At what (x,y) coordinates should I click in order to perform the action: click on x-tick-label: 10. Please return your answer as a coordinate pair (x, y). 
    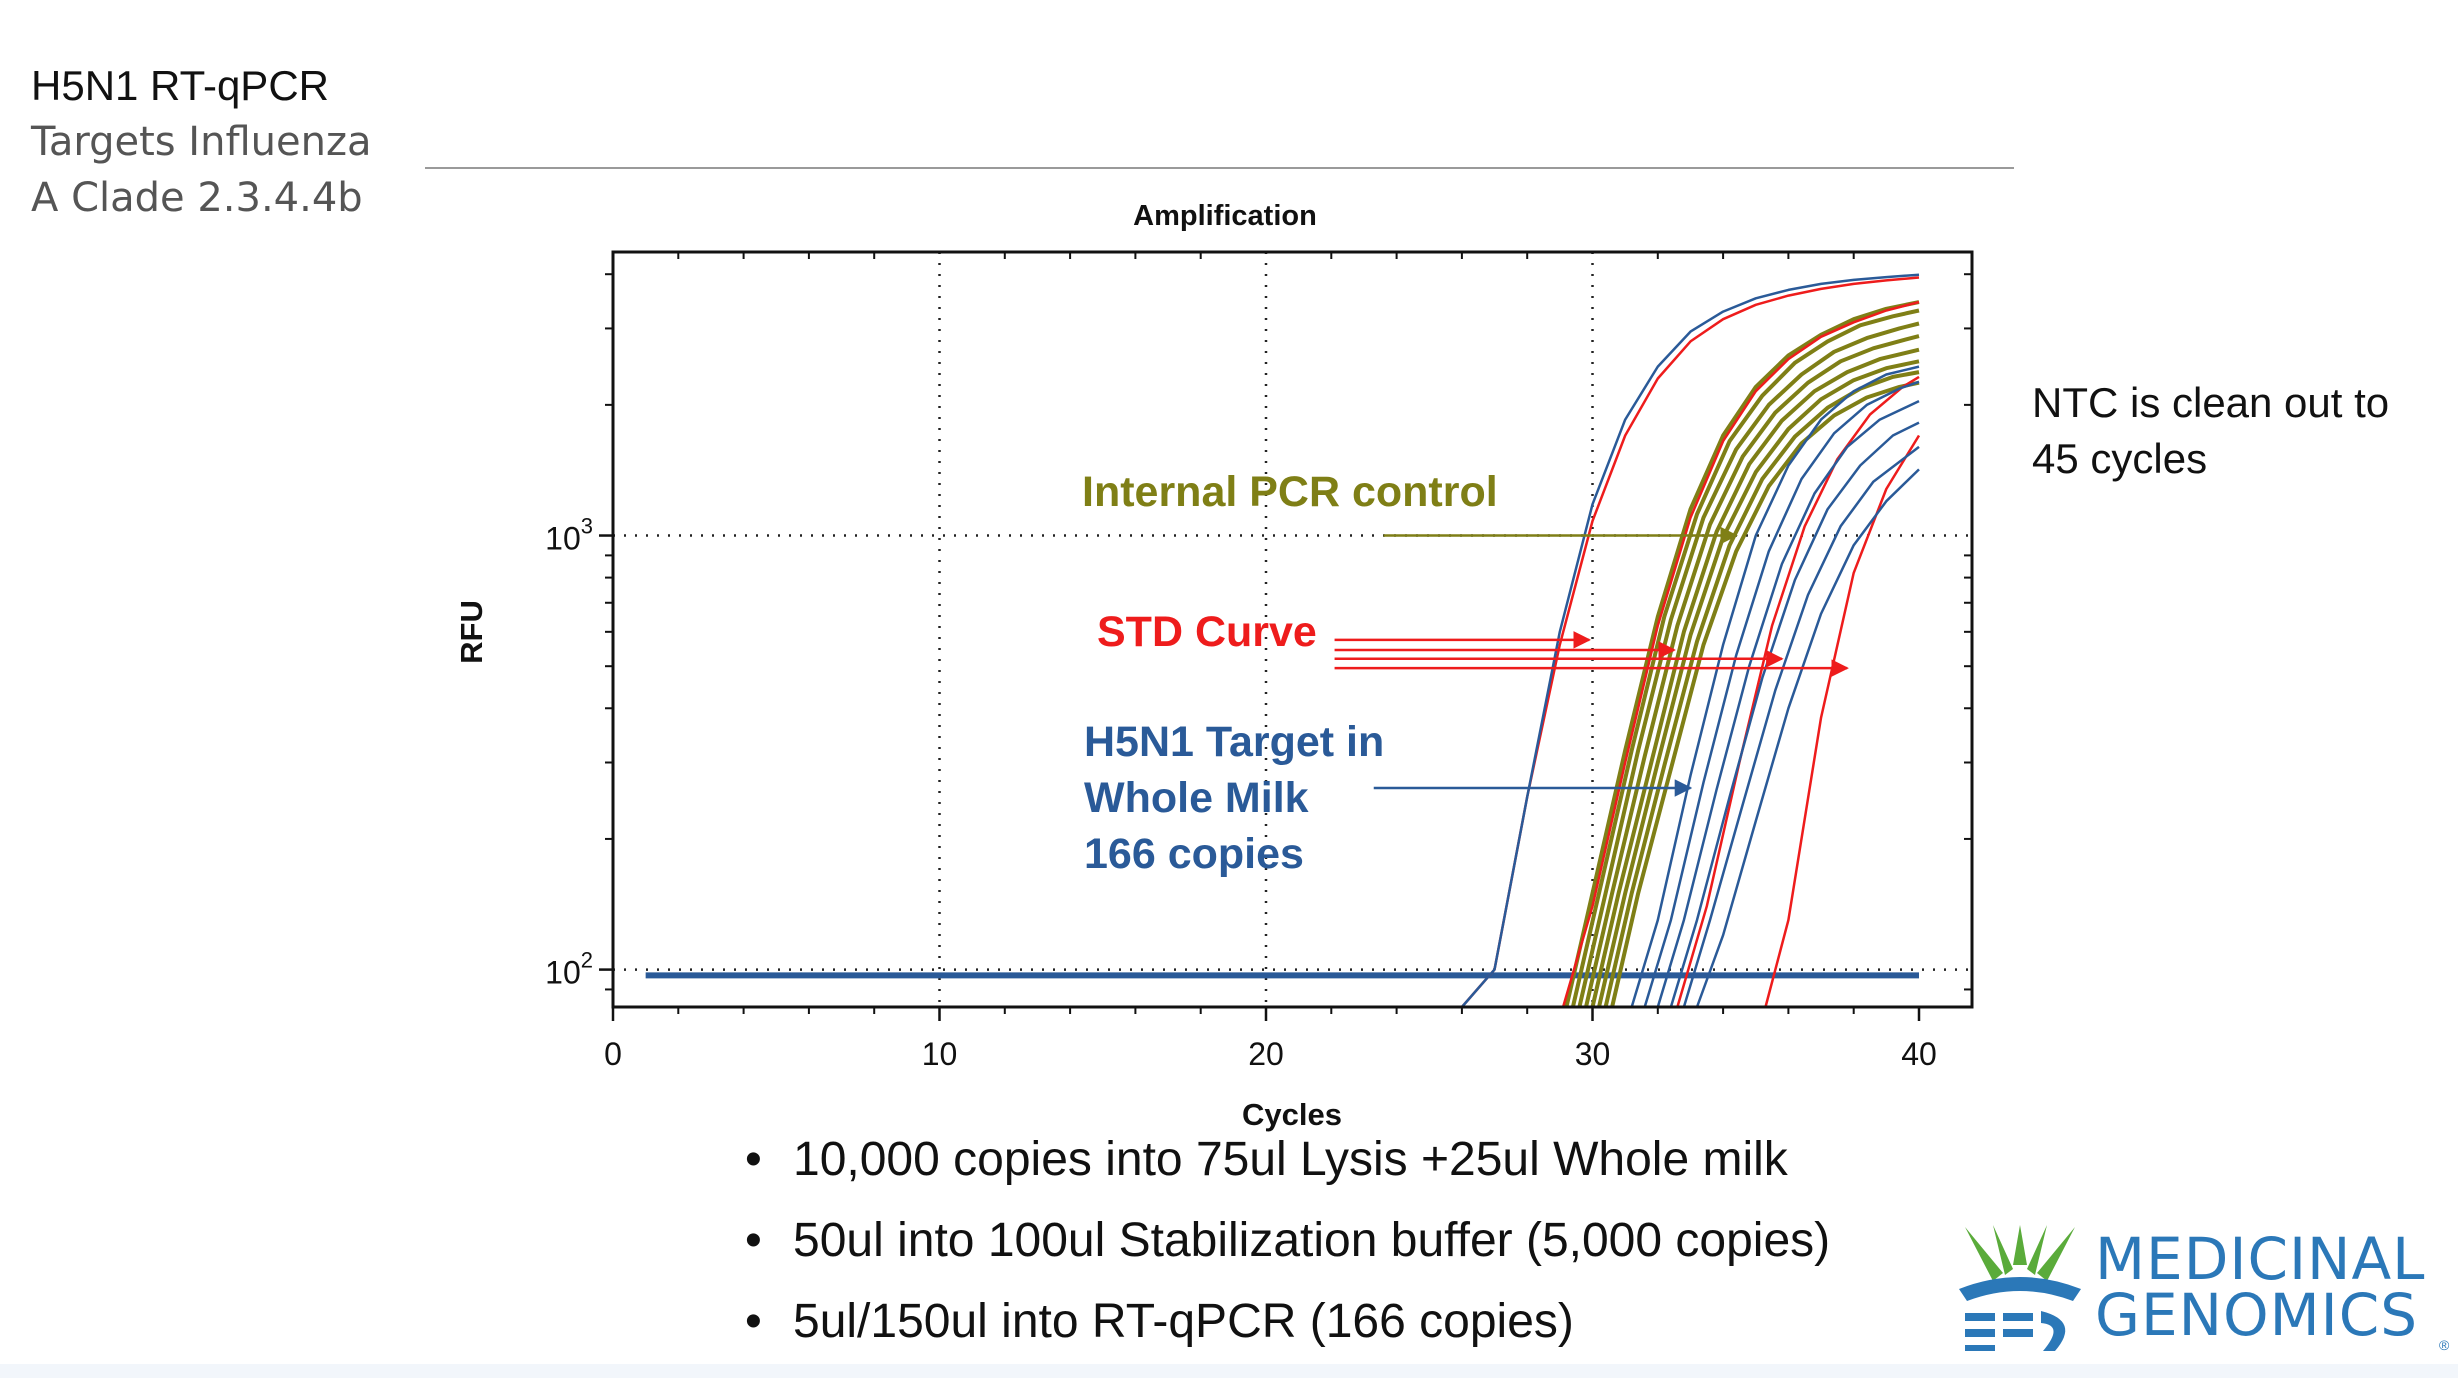
    Looking at the image, I should click on (940, 1054).